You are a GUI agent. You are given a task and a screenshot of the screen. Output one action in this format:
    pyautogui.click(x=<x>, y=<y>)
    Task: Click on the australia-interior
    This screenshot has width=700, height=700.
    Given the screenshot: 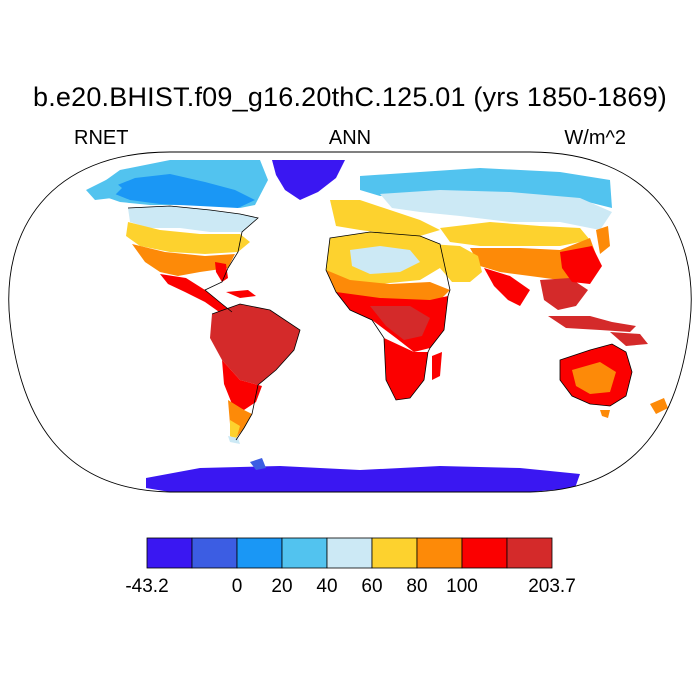 What is the action you would take?
    pyautogui.click(x=594, y=378)
    